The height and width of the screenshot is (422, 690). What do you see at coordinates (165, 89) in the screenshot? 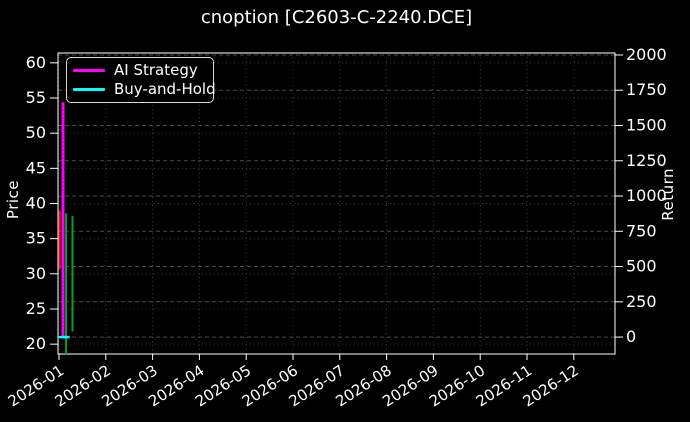
I see `legend-label-buy-and-hold: Buy-and-Hold` at bounding box center [165, 89].